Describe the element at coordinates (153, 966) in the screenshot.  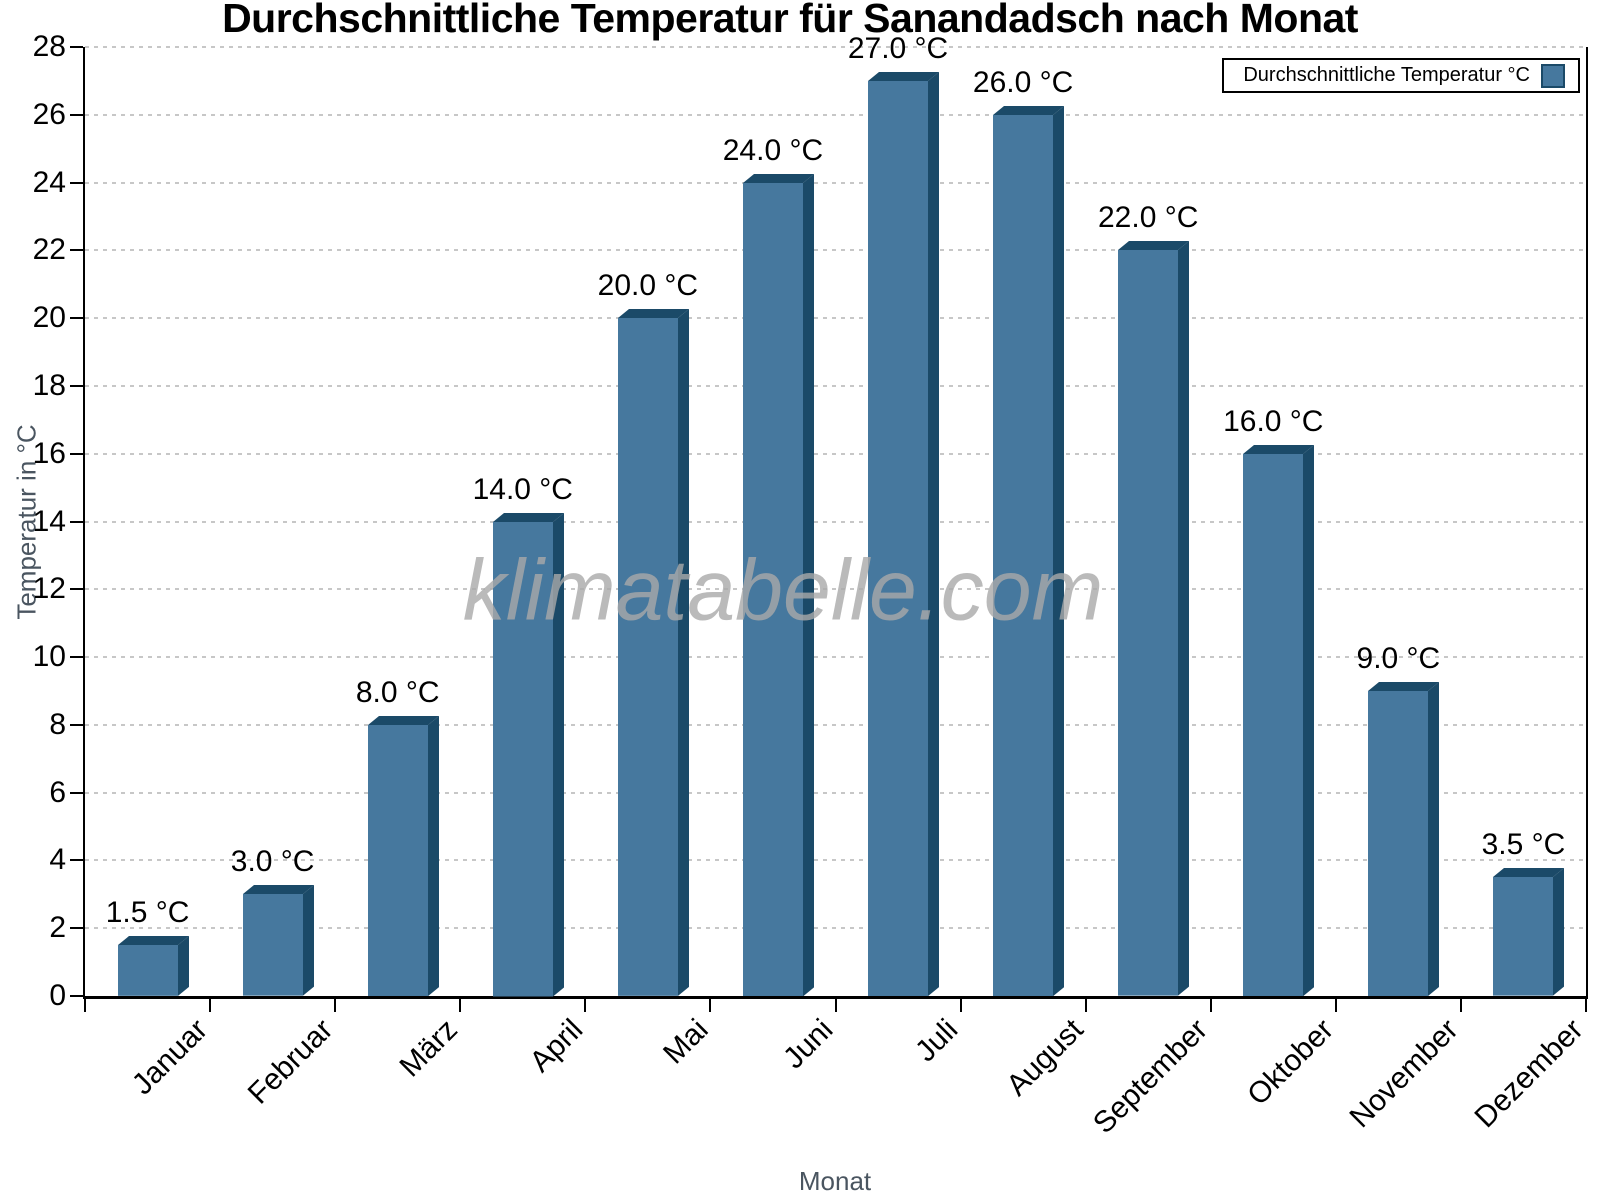
I see `bar-januar` at that location.